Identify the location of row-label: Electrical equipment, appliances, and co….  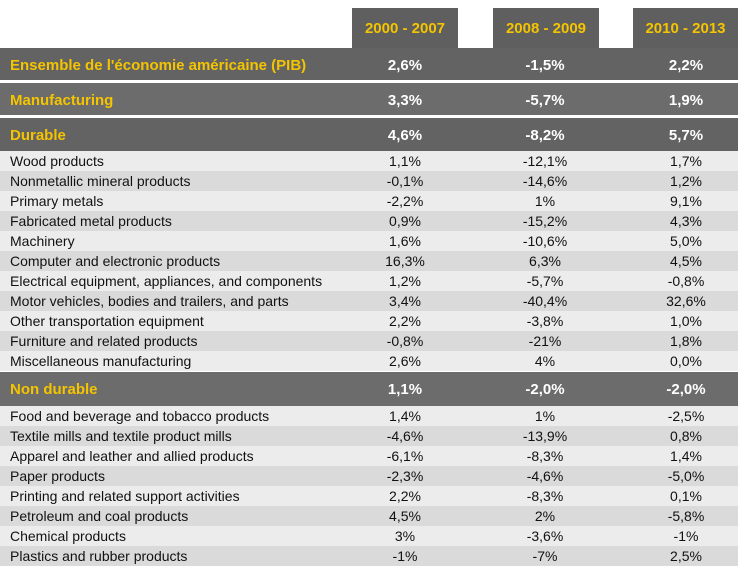
(166, 281).